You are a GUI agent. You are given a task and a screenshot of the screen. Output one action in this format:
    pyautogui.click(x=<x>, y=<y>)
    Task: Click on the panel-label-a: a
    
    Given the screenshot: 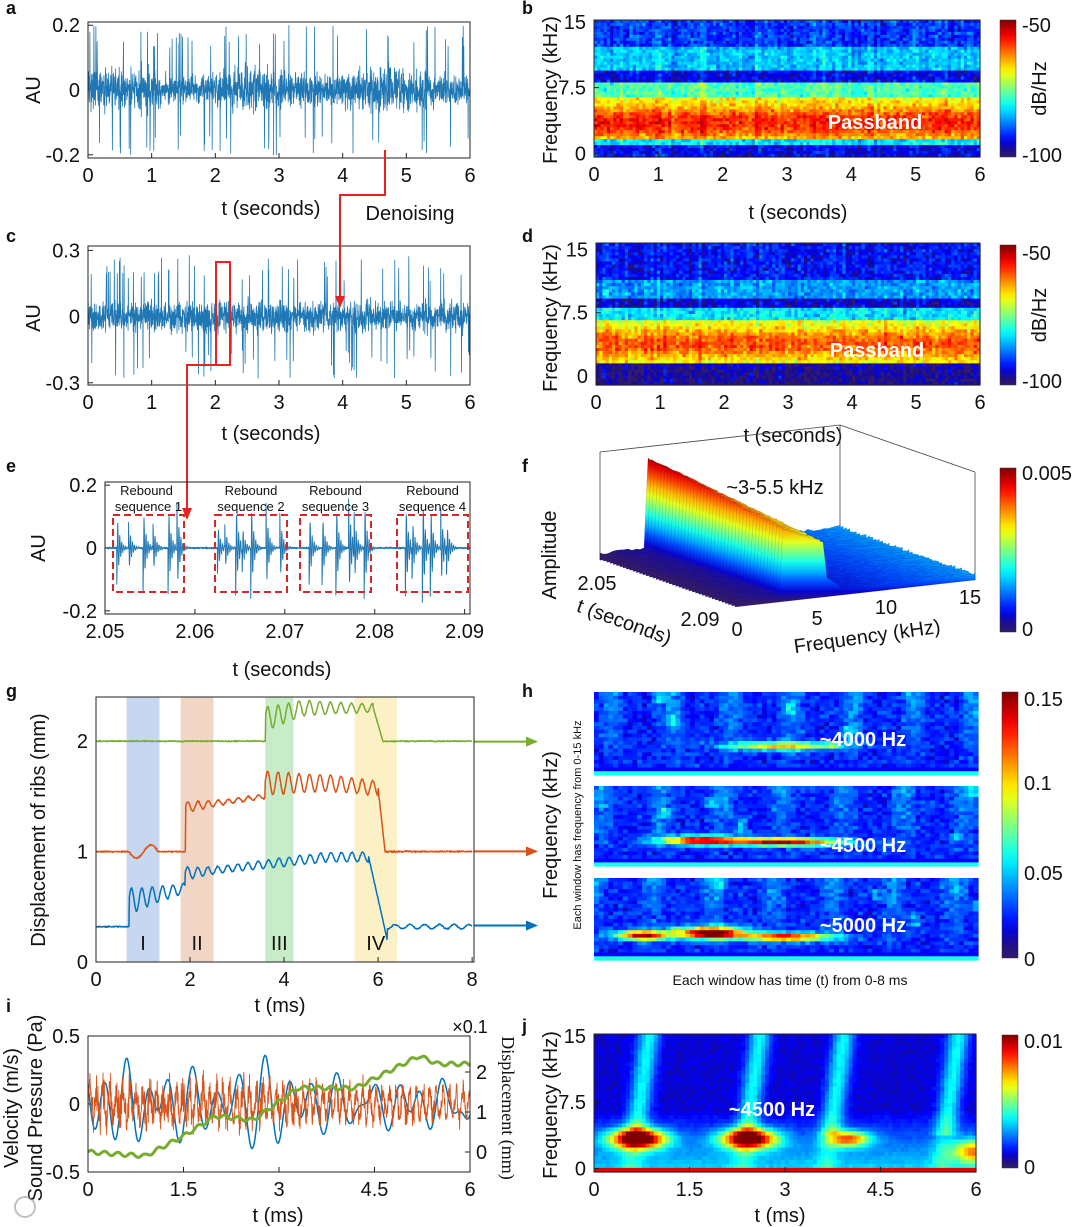 What is the action you would take?
    pyautogui.click(x=11, y=9)
    